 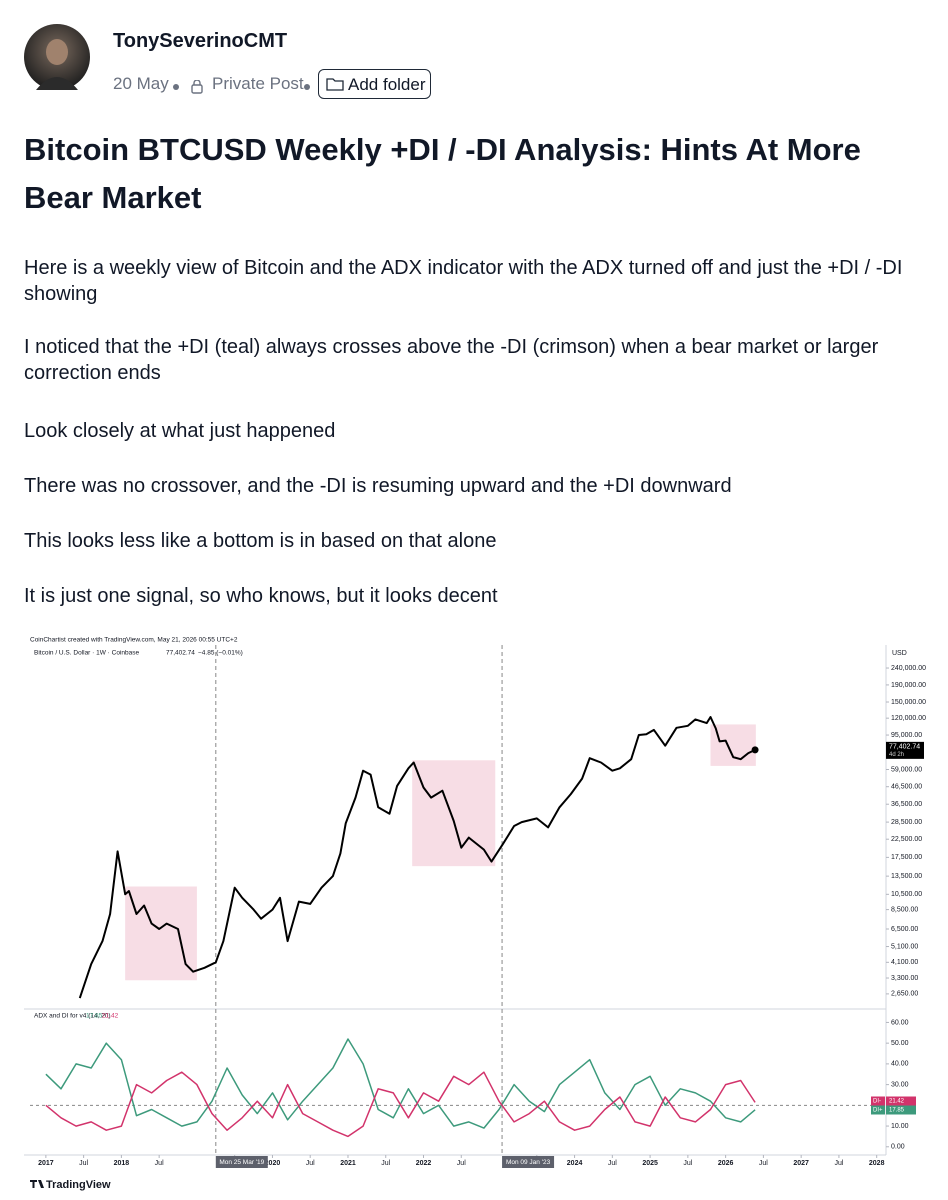 I want to click on series-value-label: 17.85, so click(x=897, y=1111).